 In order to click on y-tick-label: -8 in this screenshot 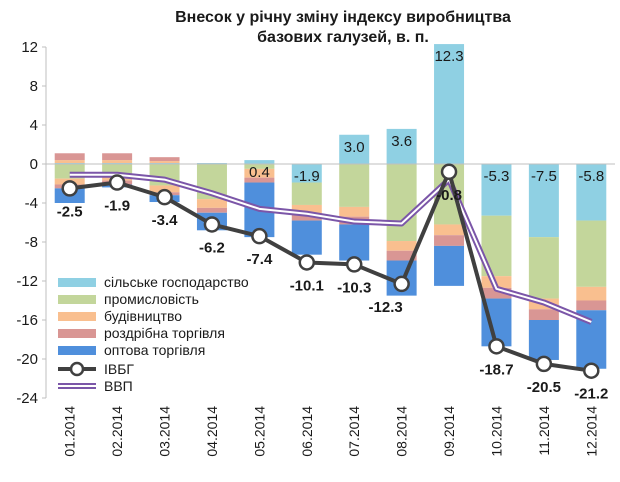, I will do `click(31, 242)`.